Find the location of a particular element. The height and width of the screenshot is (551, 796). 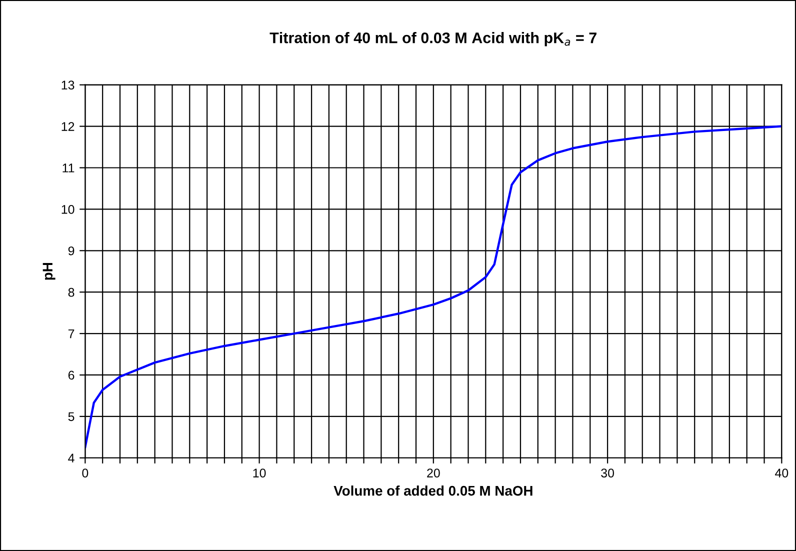

x-tick-label: 0 is located at coordinates (85, 473).